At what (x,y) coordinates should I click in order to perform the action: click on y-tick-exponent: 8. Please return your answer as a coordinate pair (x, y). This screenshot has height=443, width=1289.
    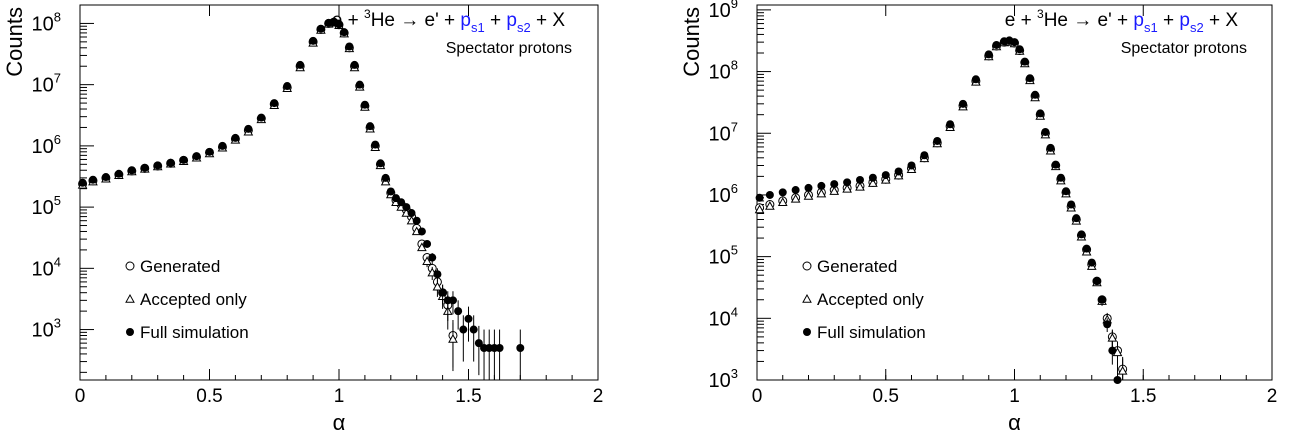
    Looking at the image, I should click on (734, 65).